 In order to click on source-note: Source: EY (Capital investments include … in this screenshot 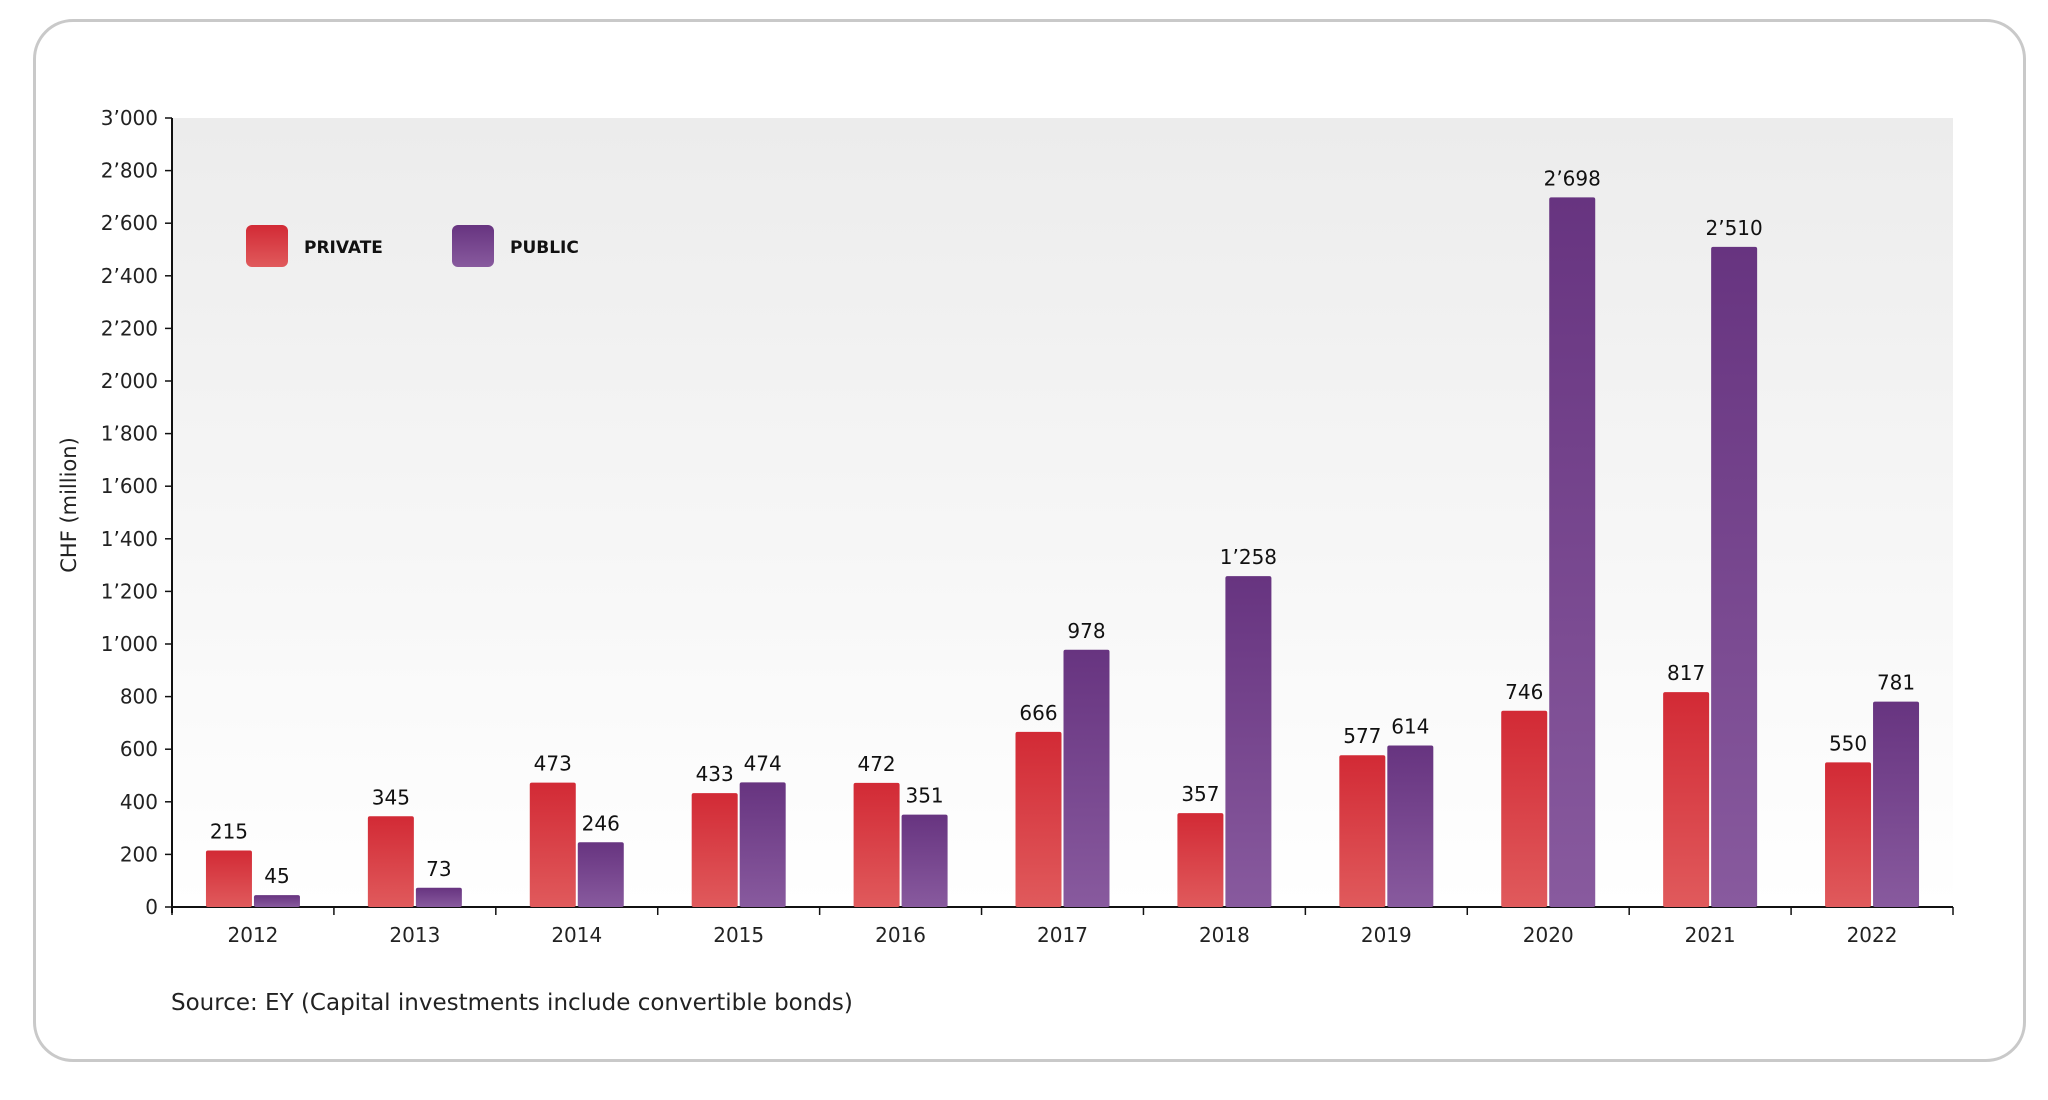, I will do `click(512, 1003)`.